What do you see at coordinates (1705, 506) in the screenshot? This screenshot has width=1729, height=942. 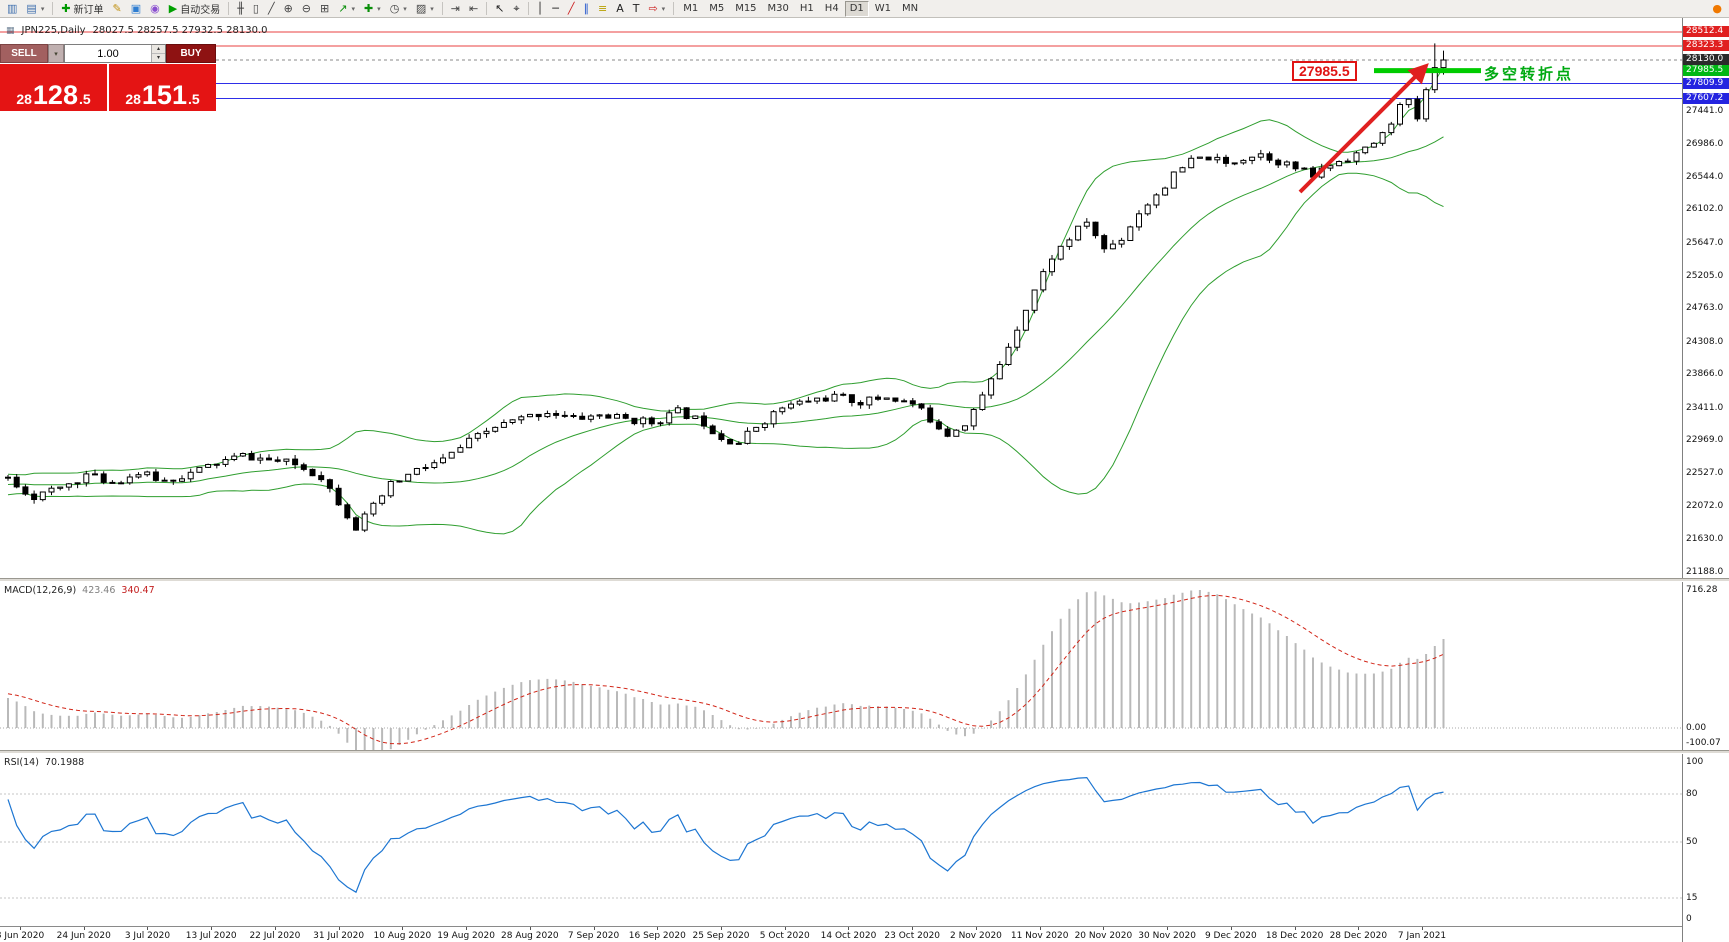 I see `price-tick-label: 22072.0` at bounding box center [1705, 506].